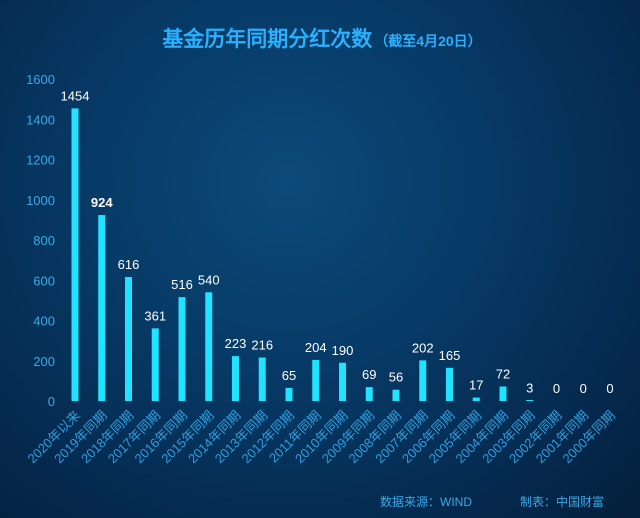  Describe the element at coordinates (423, 347) in the screenshot. I see `bar-value-label: 202` at that location.